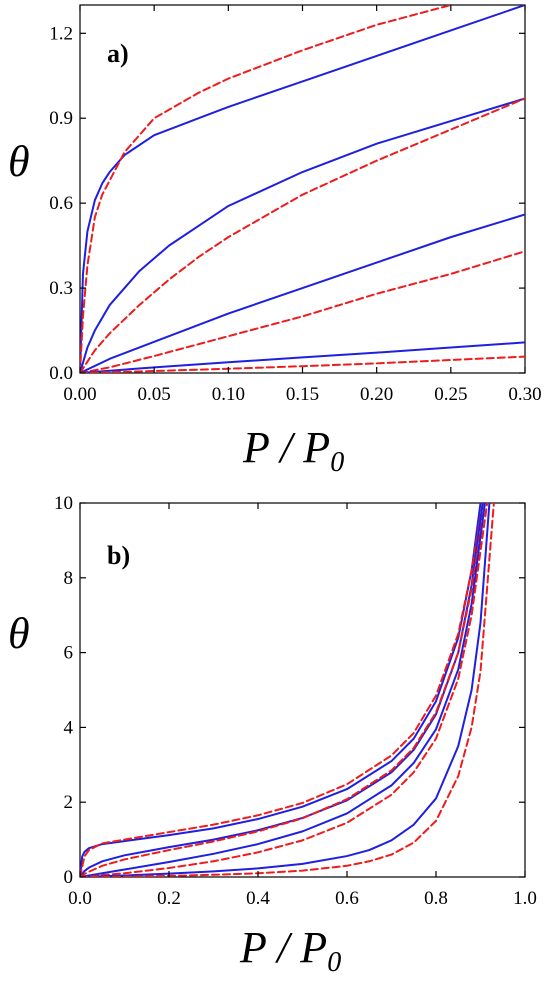 The height and width of the screenshot is (992, 550). I want to click on panel-b-x-axis-label-main: P / P, so click(283, 947).